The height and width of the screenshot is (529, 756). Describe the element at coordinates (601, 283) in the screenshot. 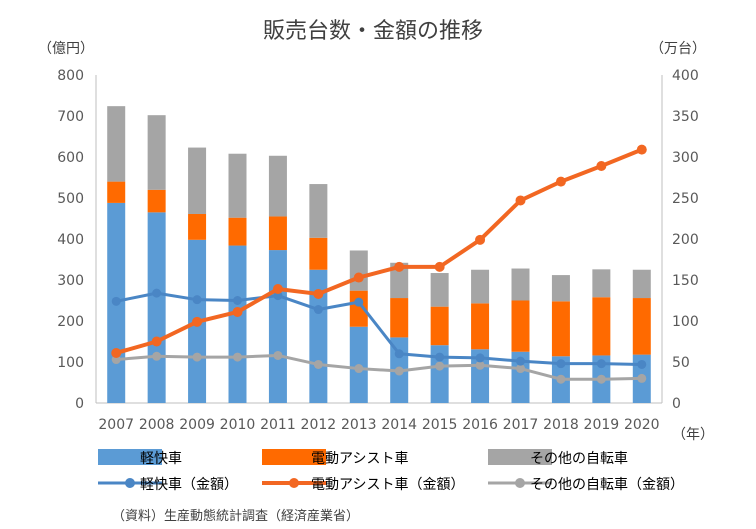

I see `bar-2-2019` at that location.